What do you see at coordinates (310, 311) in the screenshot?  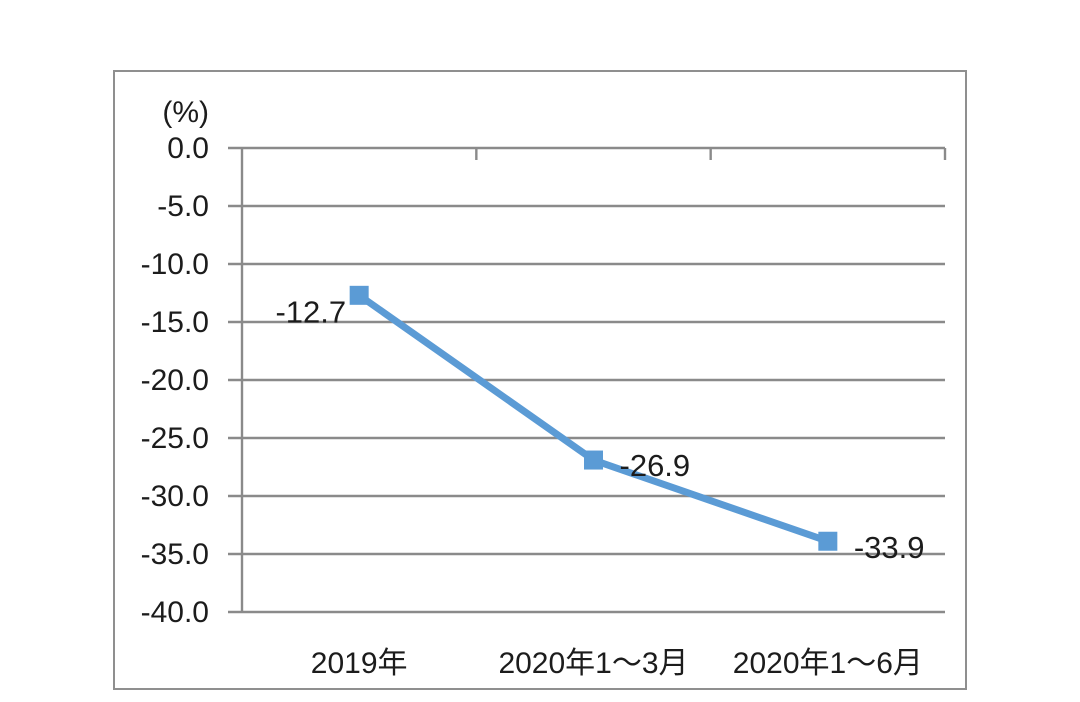 I see `data-label: -12.7` at bounding box center [310, 311].